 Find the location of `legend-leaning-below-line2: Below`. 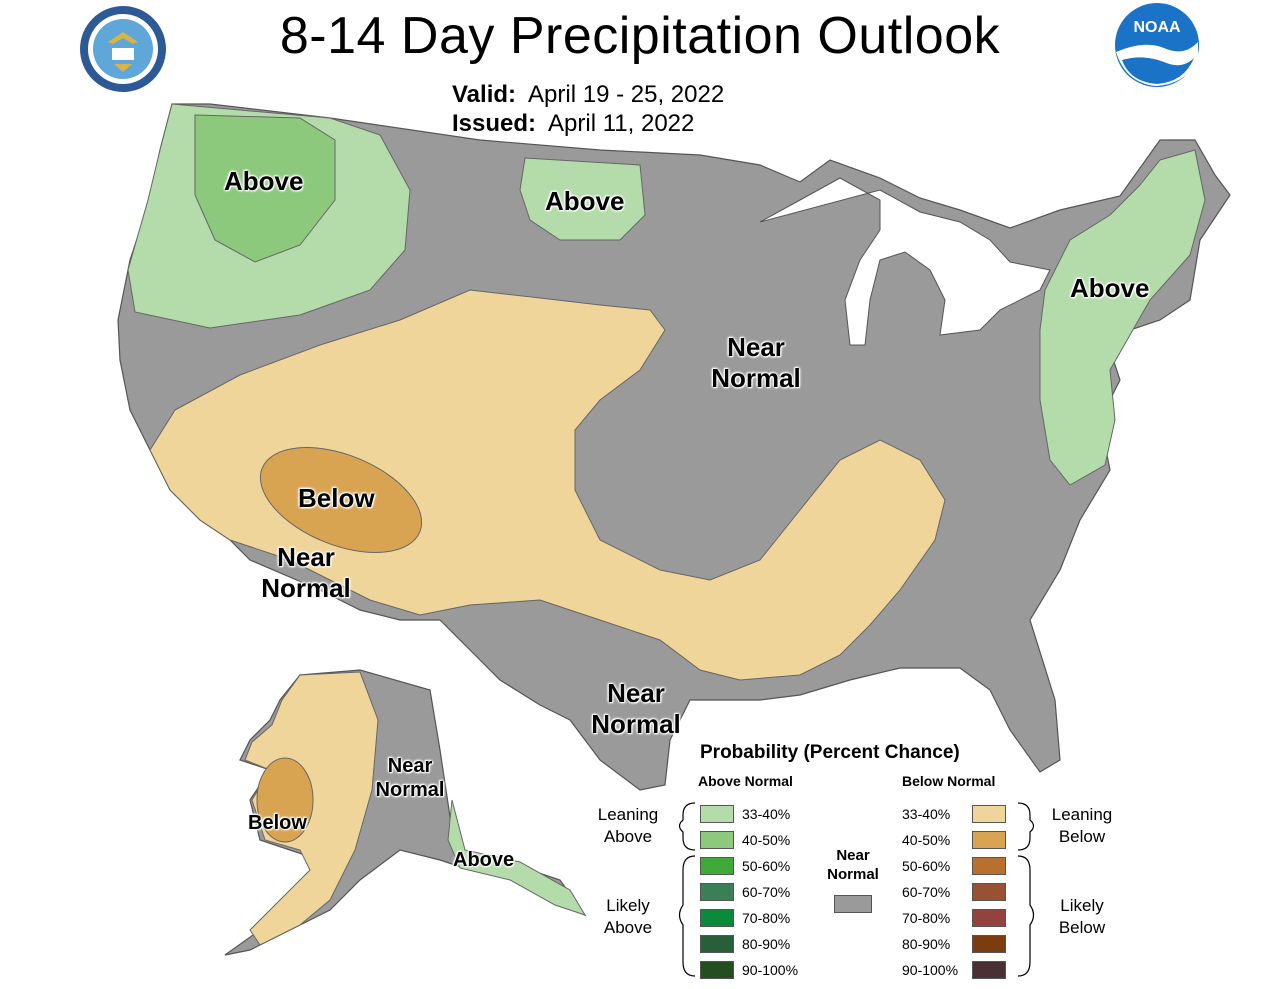

legend-leaning-below-line2: Below is located at coordinates (1082, 836).